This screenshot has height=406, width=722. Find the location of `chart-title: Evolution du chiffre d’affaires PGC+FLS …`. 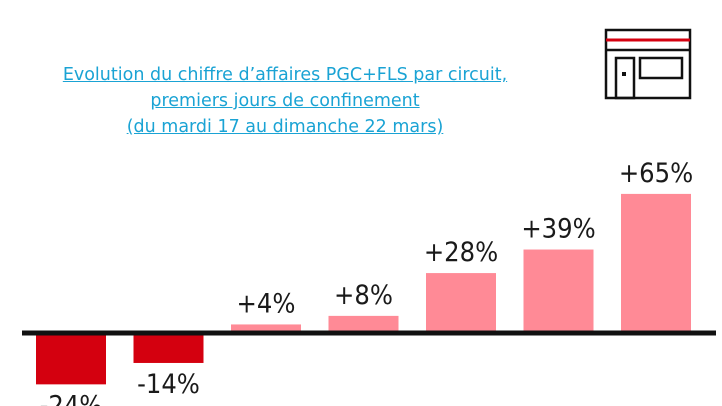

chart-title: Evolution du chiffre d’affaires PGC+FLS … is located at coordinates (285, 101).